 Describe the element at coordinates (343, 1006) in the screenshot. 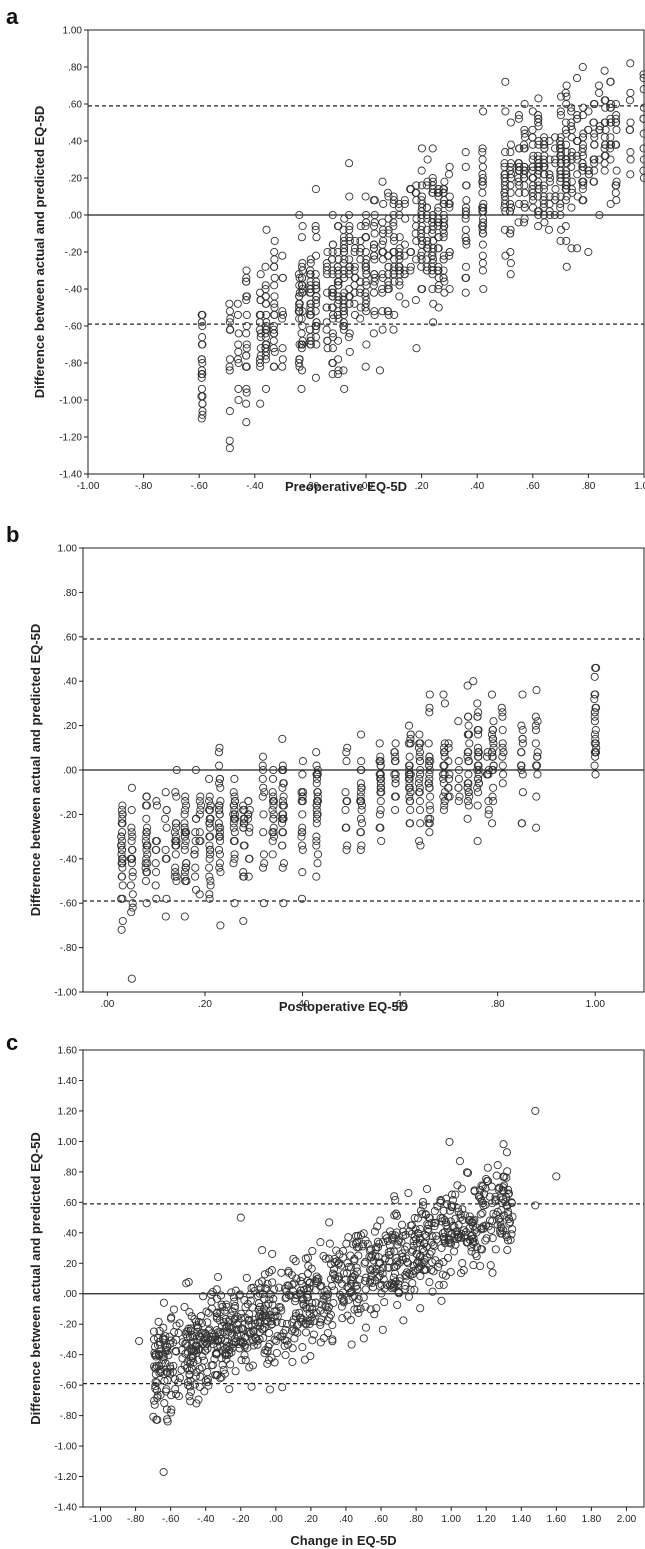

I see `x-axis-label: Postoperative EQ-5D` at that location.